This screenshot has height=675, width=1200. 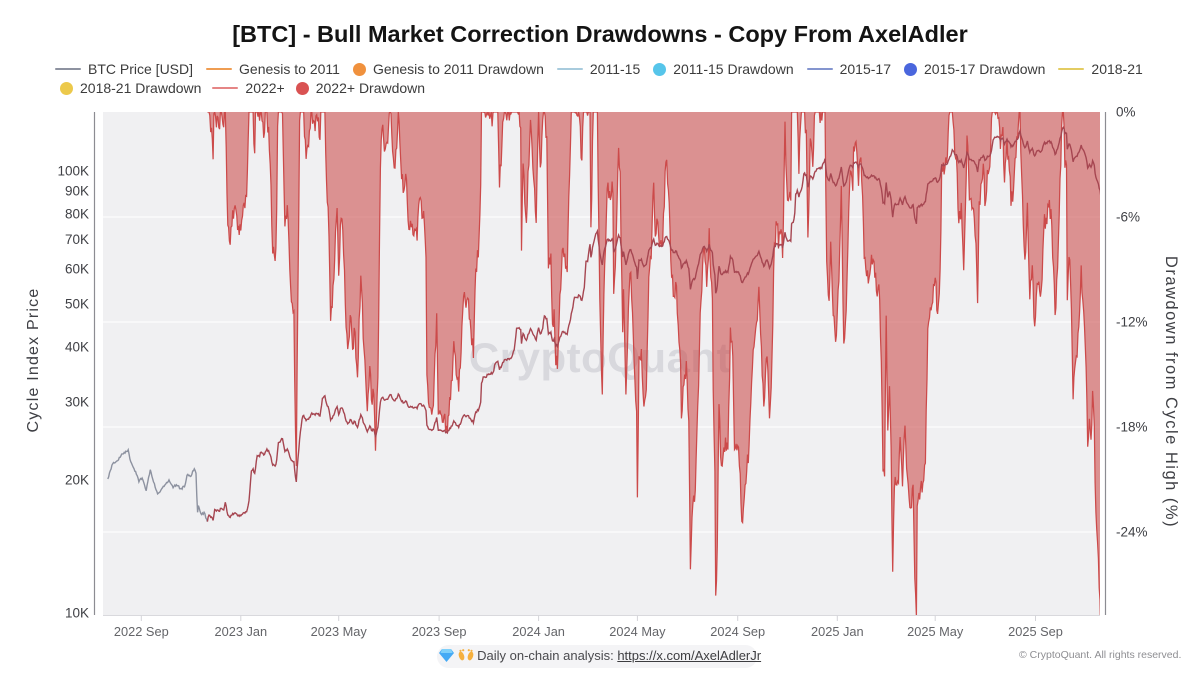 I want to click on svg-text: 2025 Sep, so click(x=1035, y=631).